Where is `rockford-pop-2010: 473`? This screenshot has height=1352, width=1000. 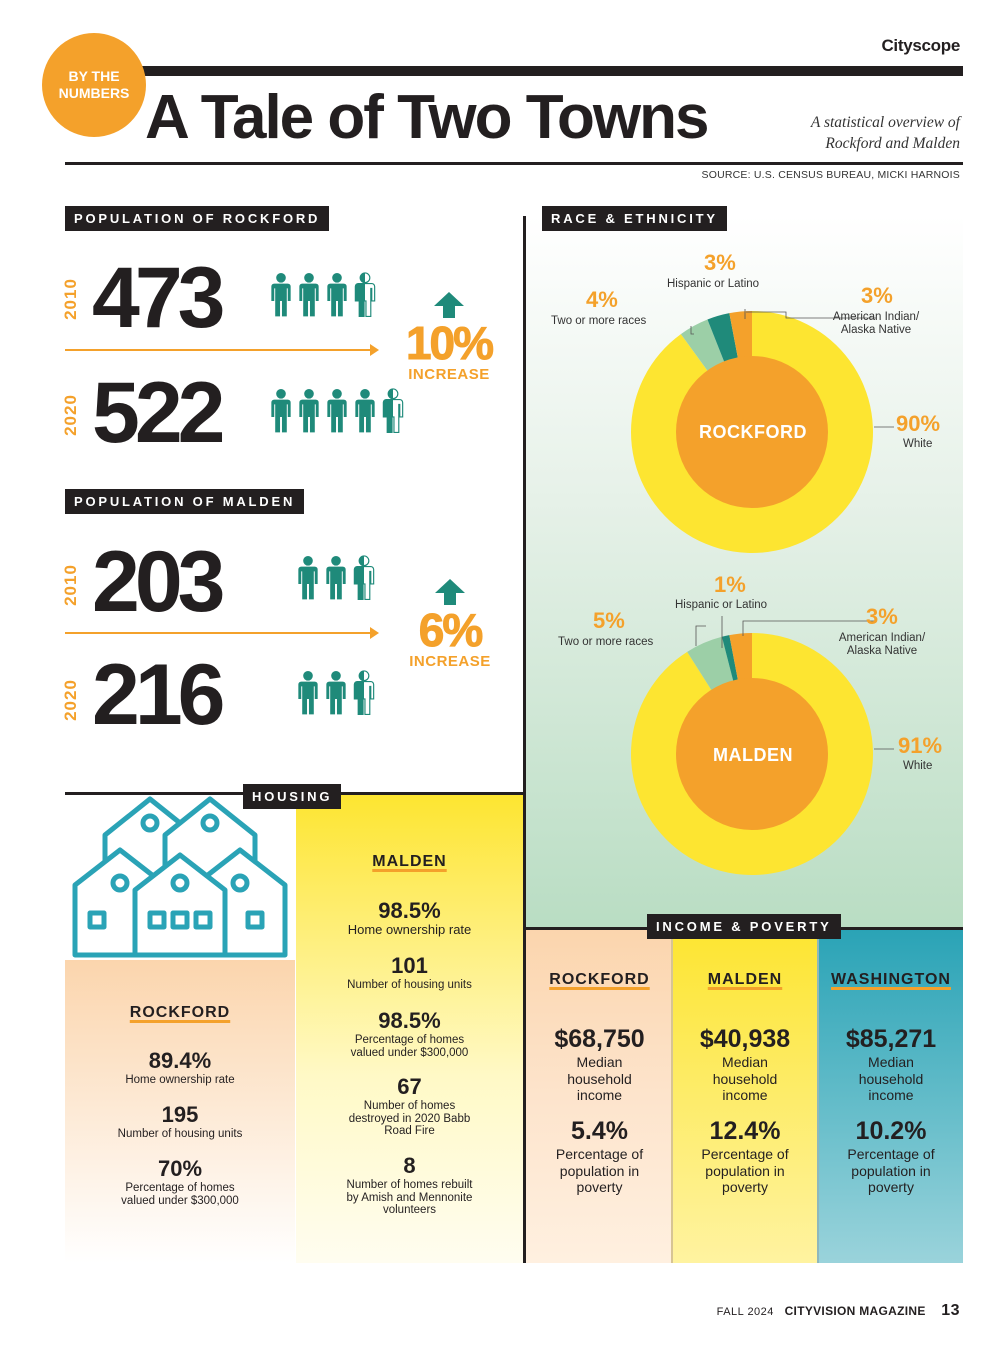
rockford-pop-2010: 473 is located at coordinates (158, 298).